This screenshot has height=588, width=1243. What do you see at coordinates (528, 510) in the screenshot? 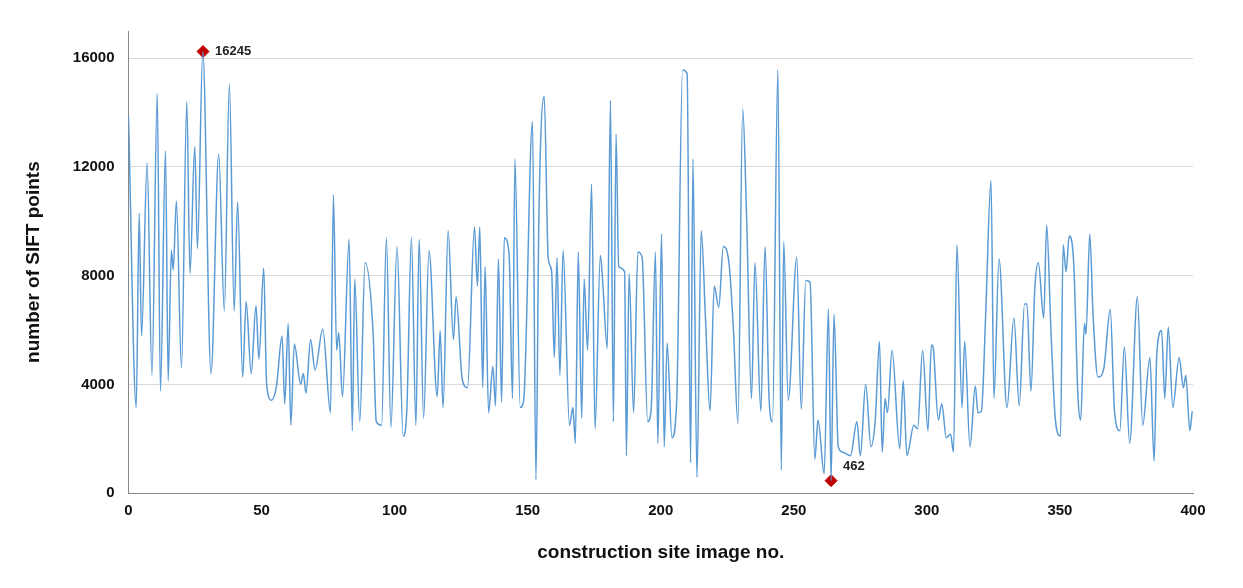
I see `x-tick-label: 150` at bounding box center [528, 510].